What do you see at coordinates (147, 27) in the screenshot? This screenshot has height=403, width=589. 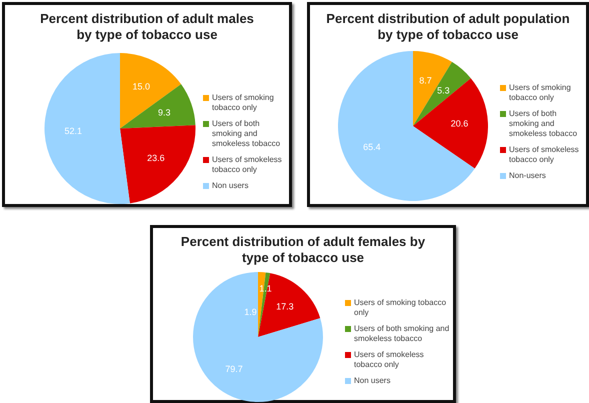 I see `chart-title: Percent distribution of adult males by type of tobacco use` at bounding box center [147, 27].